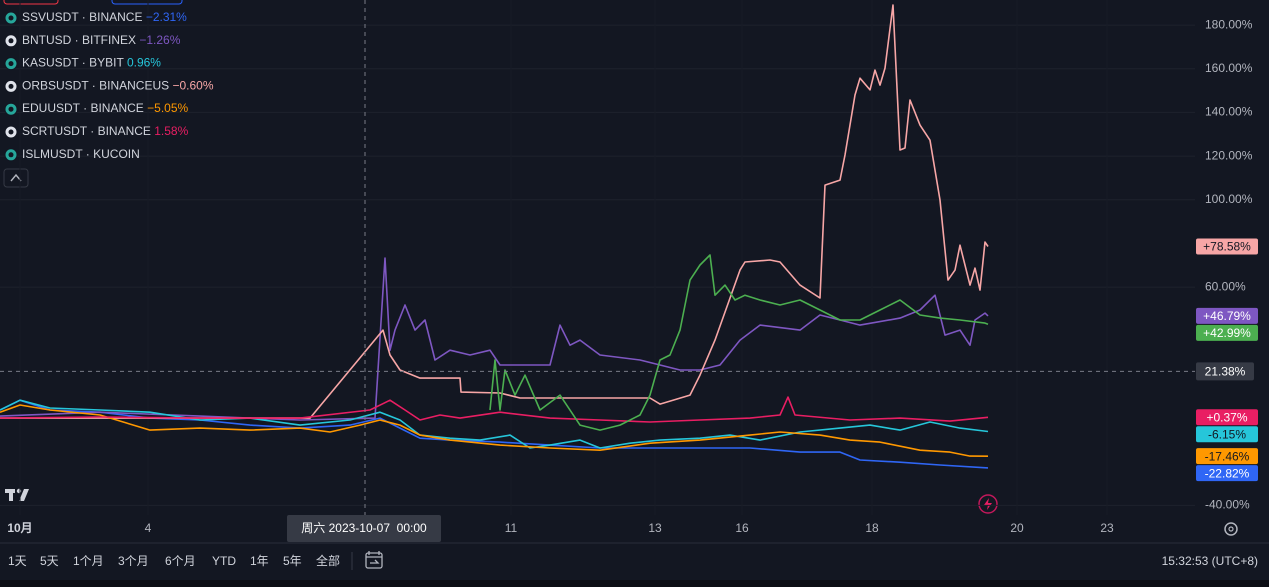 This screenshot has width=1269, height=587. Describe the element at coordinates (1017, 528) in the screenshot. I see `x-tick-label: 20` at that location.